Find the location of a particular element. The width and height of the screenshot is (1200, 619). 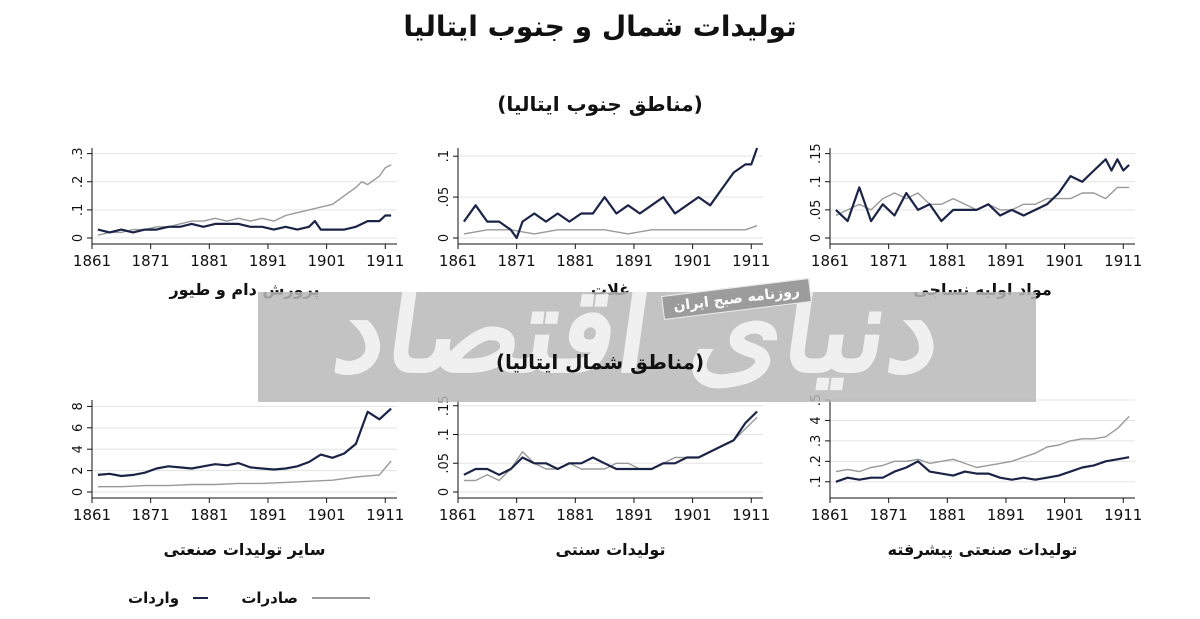

legend-imports-label: واردات is located at coordinates (154, 598).